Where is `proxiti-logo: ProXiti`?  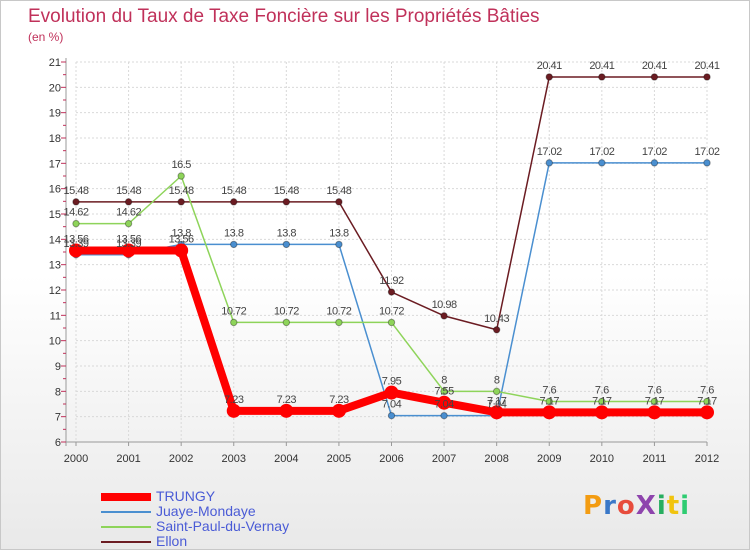 proxiti-logo: ProXiti is located at coordinates (636, 506).